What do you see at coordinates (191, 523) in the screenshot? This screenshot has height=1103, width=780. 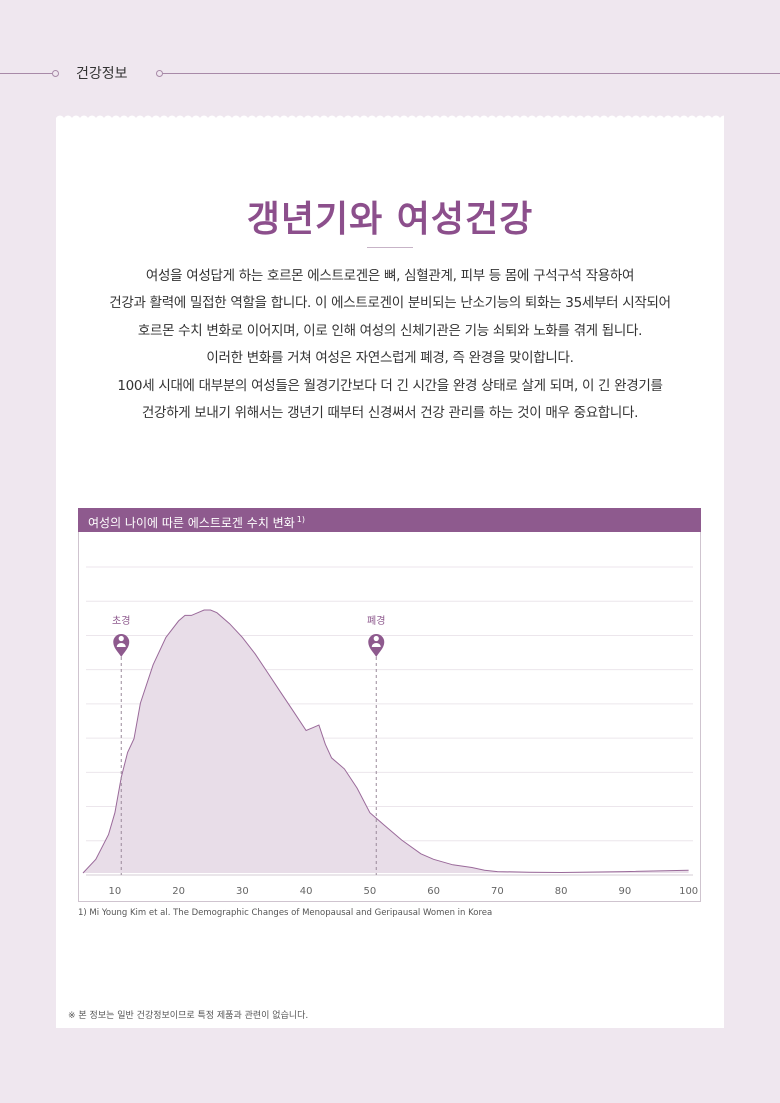 I see `chart-title: 여성의 나이에 따른 에스트로겐 수치 변화` at bounding box center [191, 523].